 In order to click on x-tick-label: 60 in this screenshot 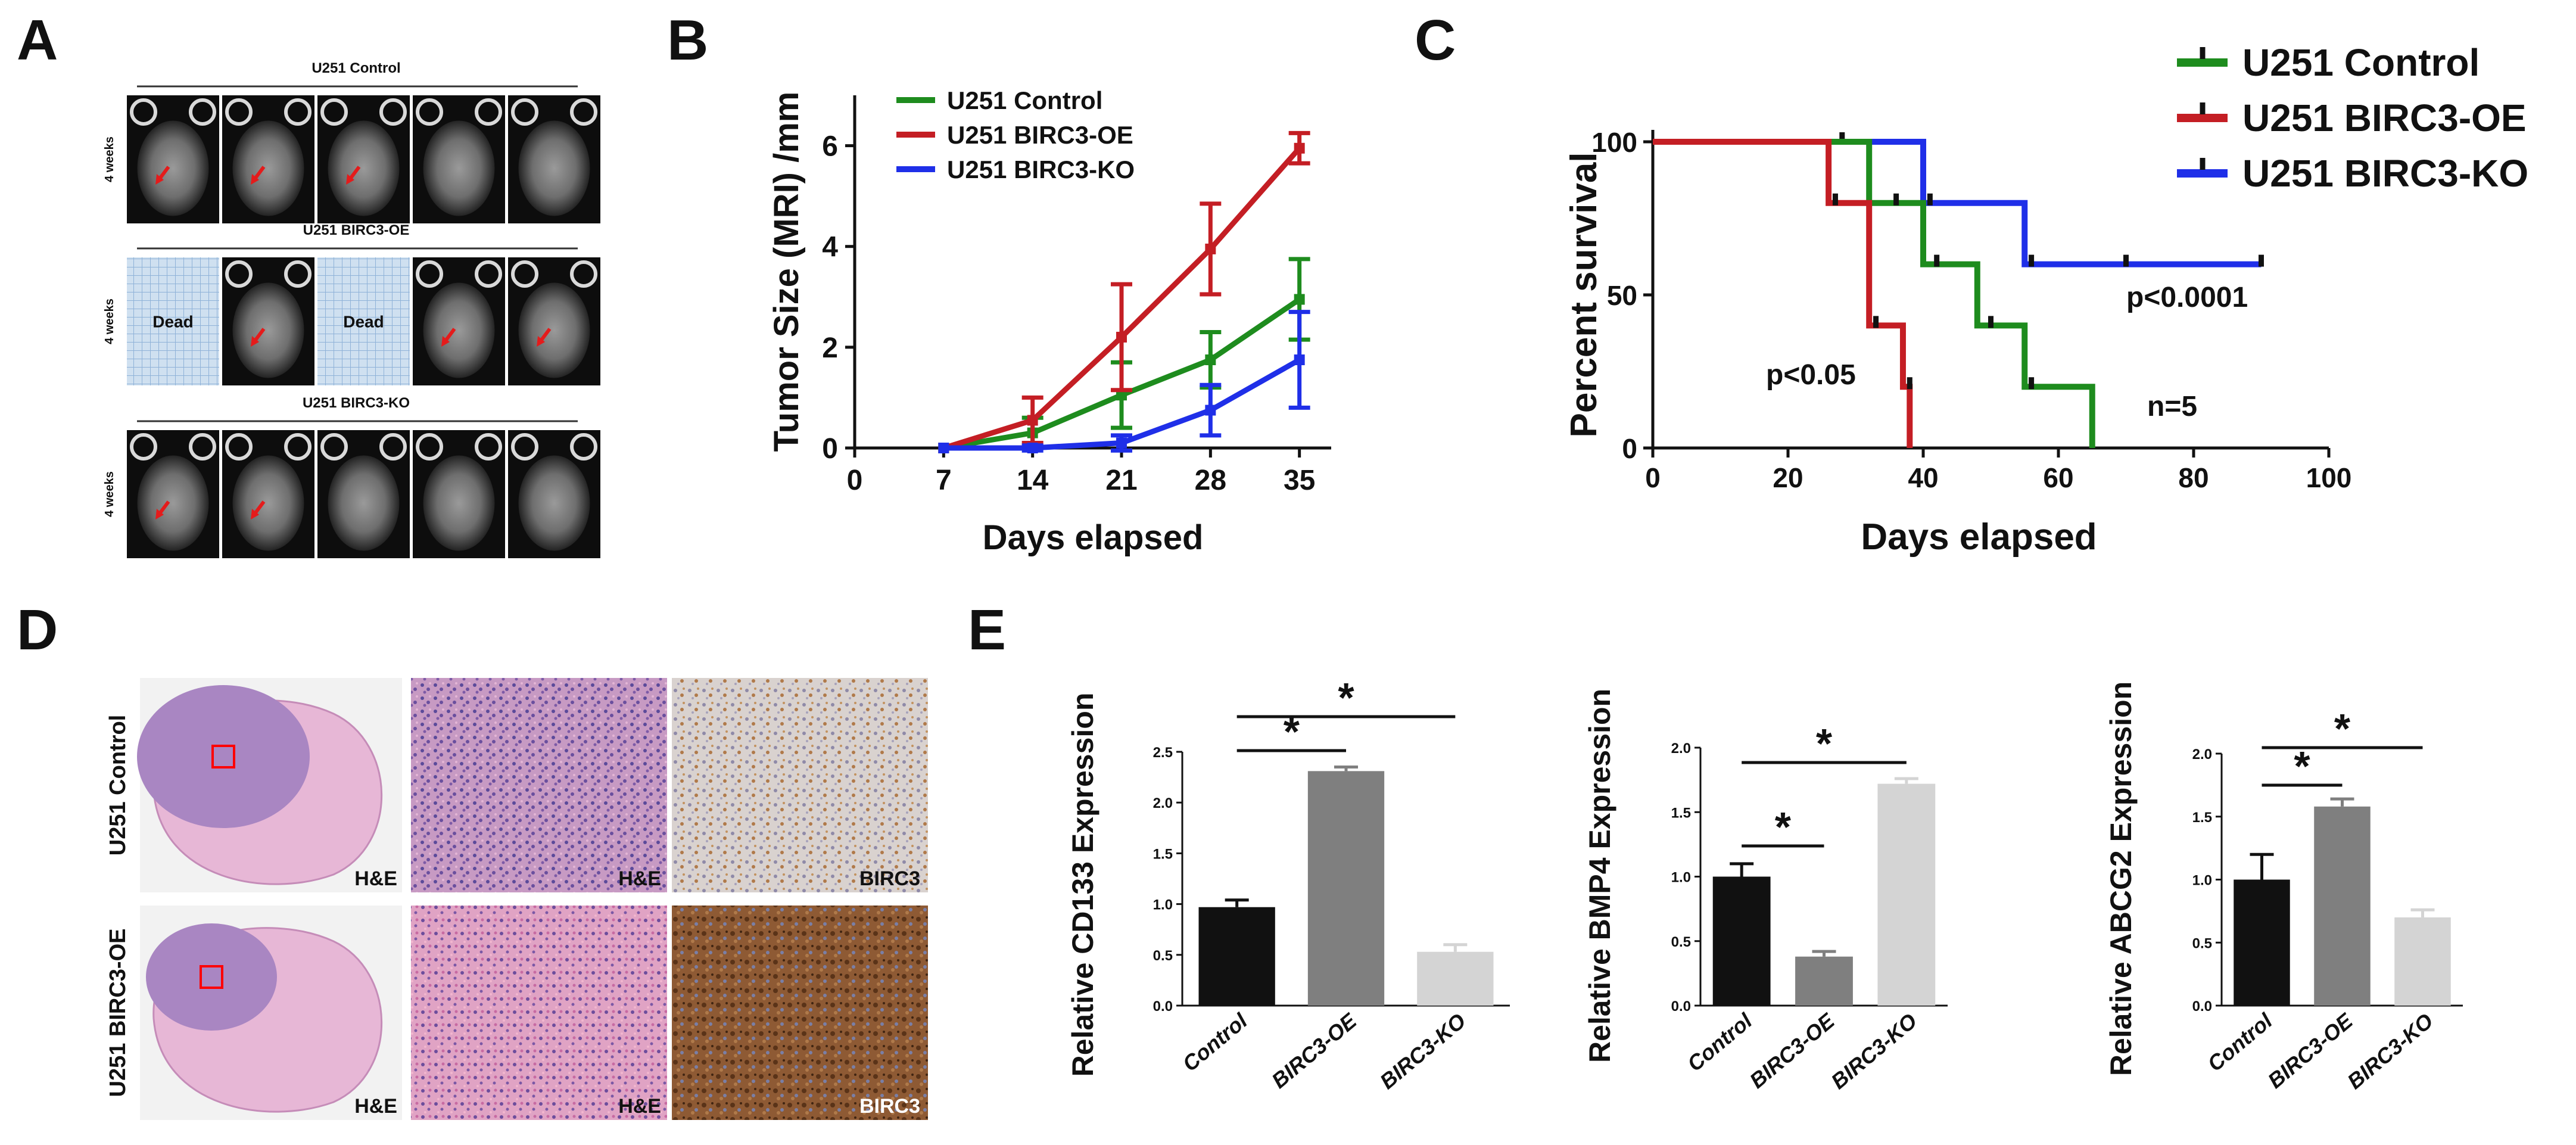, I will do `click(2058, 477)`.